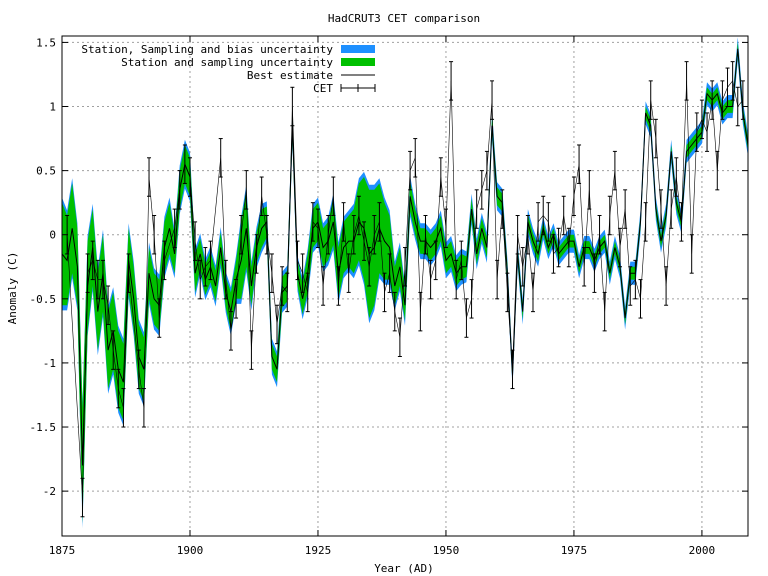 This screenshot has height=576, width=768. I want to click on legend-label: Station, Sampling and bias uncertainty, so click(207, 49).